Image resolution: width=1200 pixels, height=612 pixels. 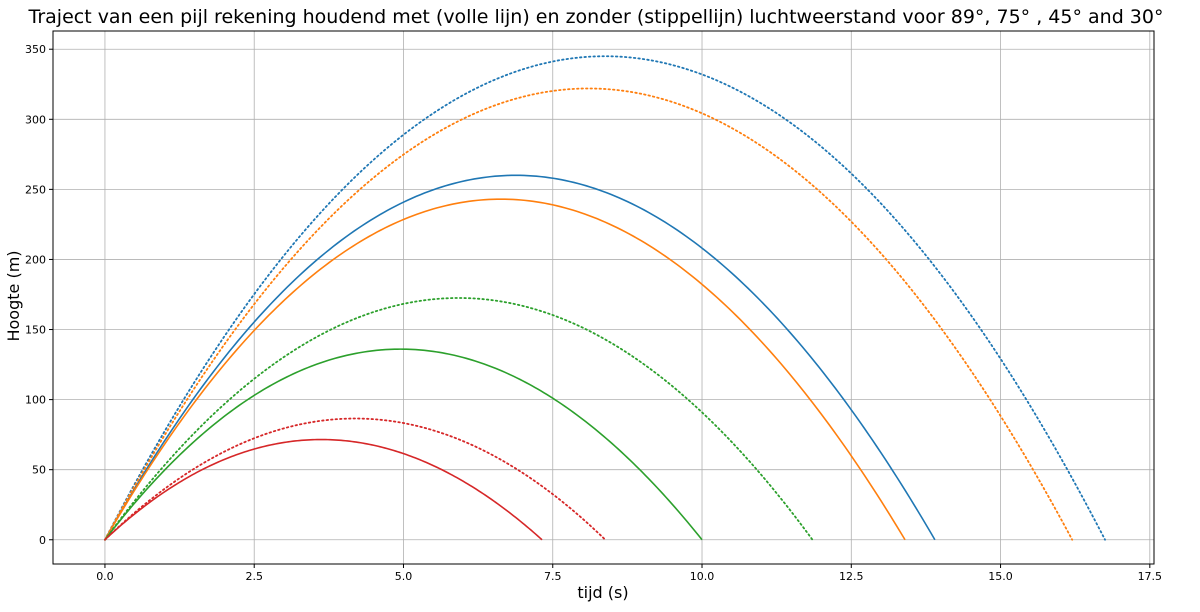 I want to click on x-tick-label: 2.5, so click(x=254, y=576).